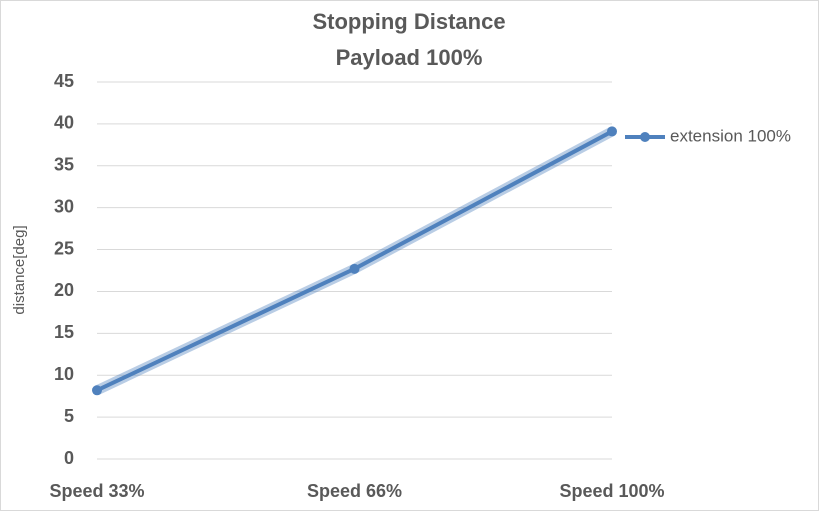 The height and width of the screenshot is (511, 819). Describe the element at coordinates (64, 290) in the screenshot. I see `y-tick-label: 20` at that location.